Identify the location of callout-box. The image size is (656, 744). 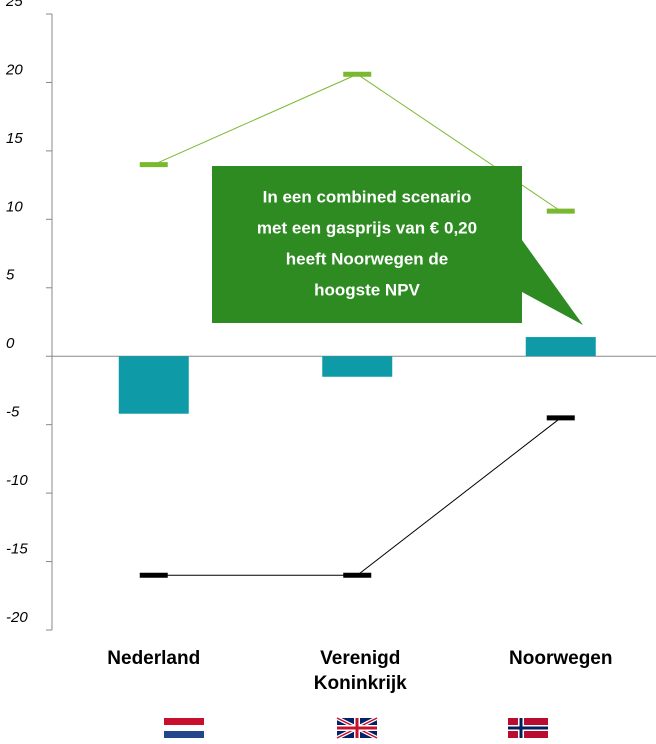
(397, 245).